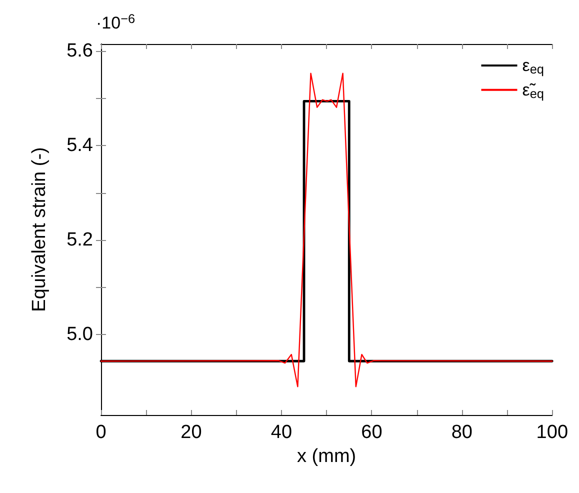  Describe the element at coordinates (80, 145) in the screenshot. I see `y-tick-label: 5.4` at that location.